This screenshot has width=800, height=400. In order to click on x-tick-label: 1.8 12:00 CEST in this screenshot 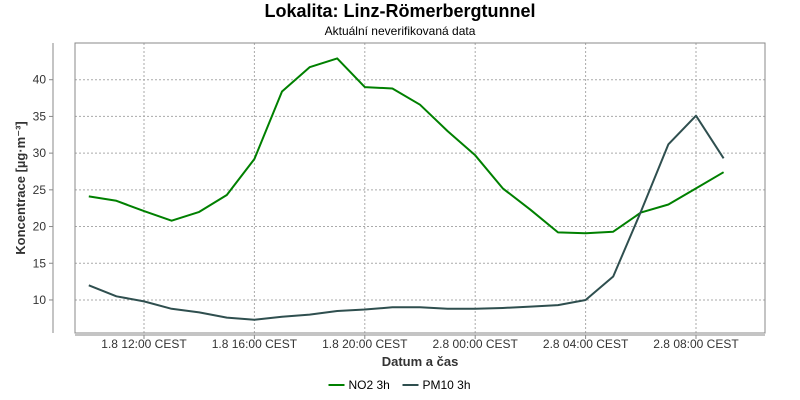, I will do `click(144, 344)`.